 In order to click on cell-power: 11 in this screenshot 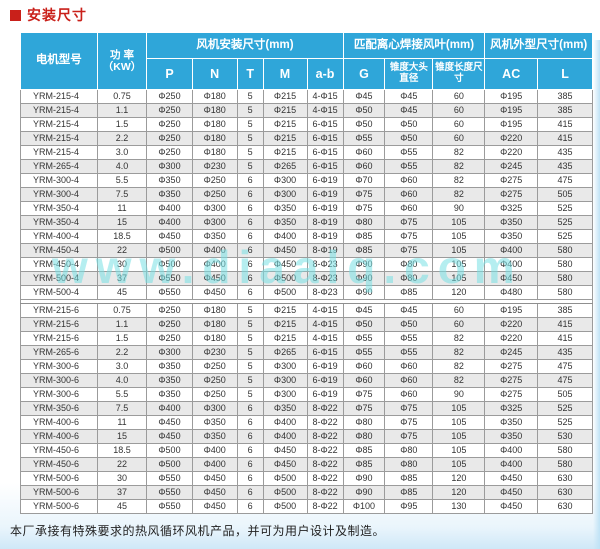, I will do `click(122, 208)`.